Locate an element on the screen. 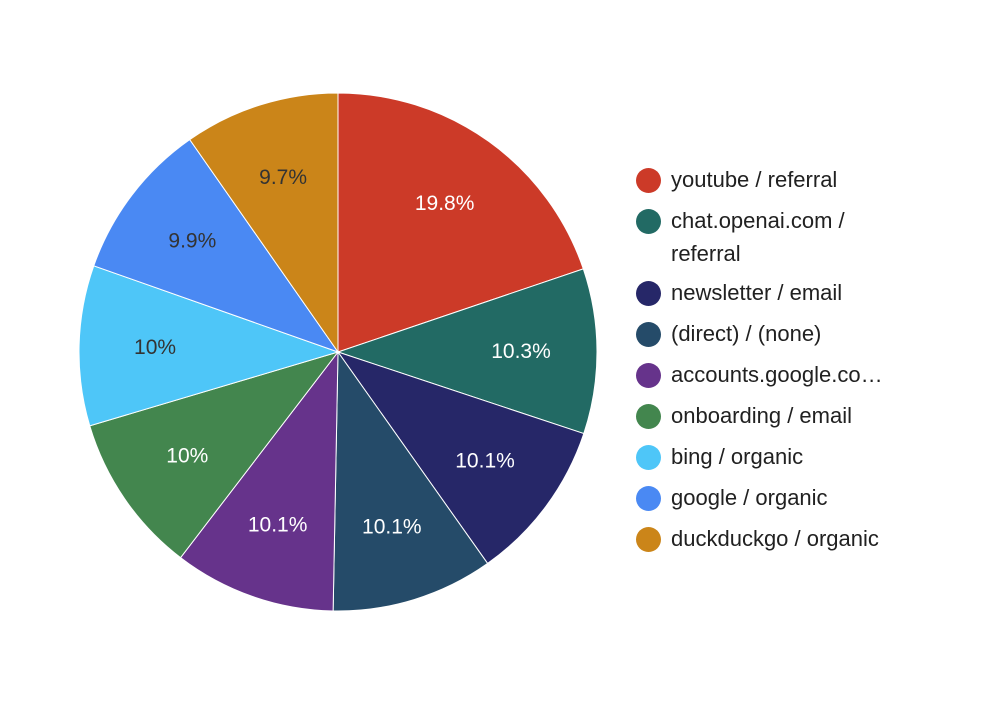  pie-slice-newsletter-email is located at coordinates (460, 458).